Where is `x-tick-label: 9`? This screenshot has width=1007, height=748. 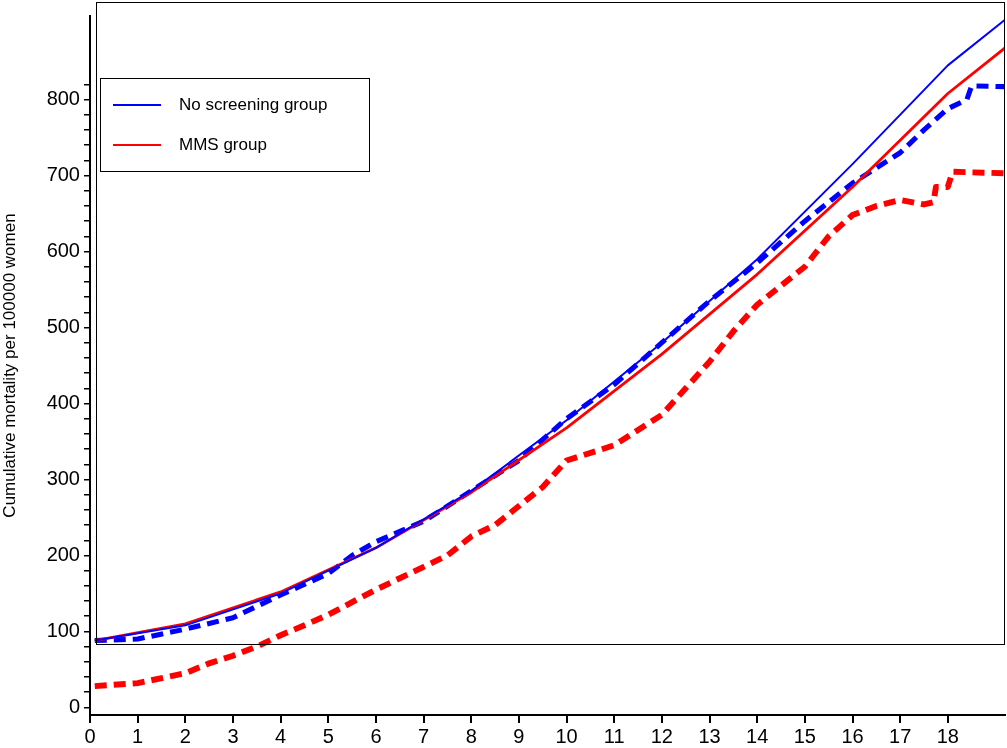
x-tick-label: 9 is located at coordinates (519, 735).